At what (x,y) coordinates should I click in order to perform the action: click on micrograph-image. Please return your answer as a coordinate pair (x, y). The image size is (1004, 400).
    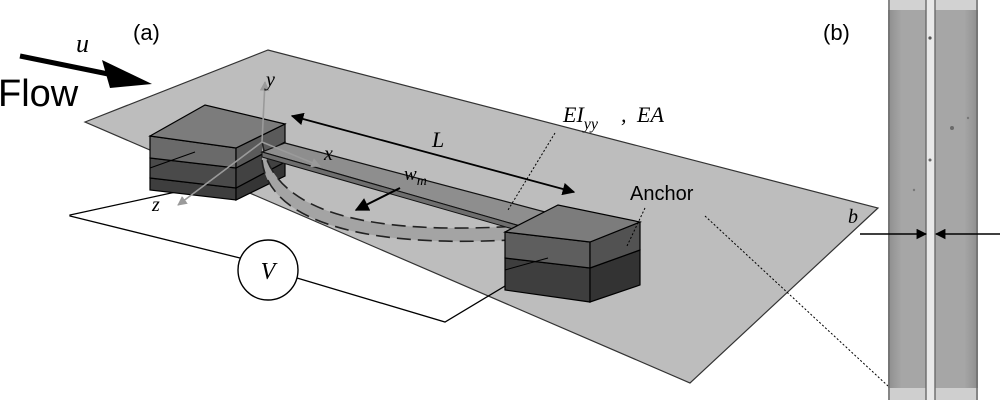
    Looking at the image, I should click on (933, 200).